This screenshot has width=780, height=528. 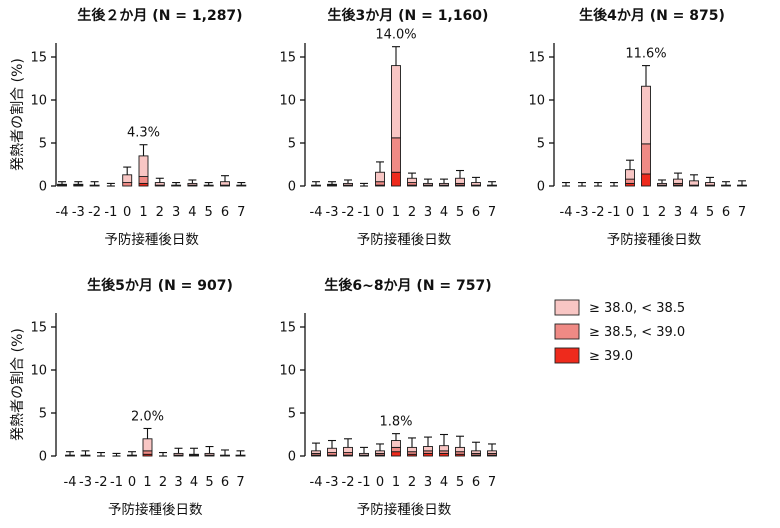 What do you see at coordinates (147, 416) in the screenshot?
I see `data-label: 2.0%` at bounding box center [147, 416].